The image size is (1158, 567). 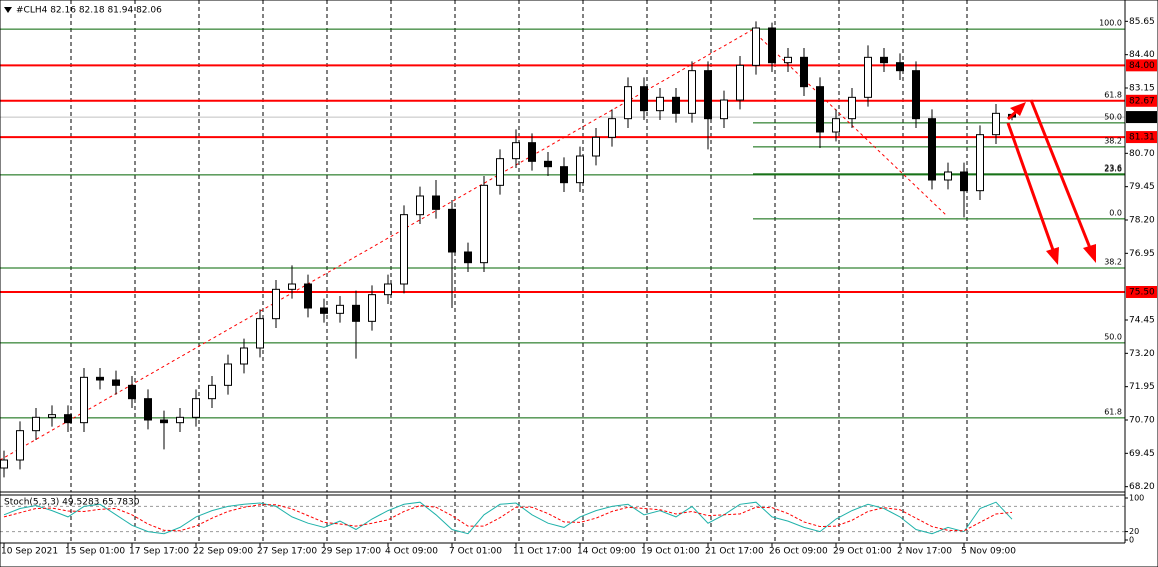 What do you see at coordinates (1142, 55) in the screenshot?
I see `y-tick-label: 84.40` at bounding box center [1142, 55].